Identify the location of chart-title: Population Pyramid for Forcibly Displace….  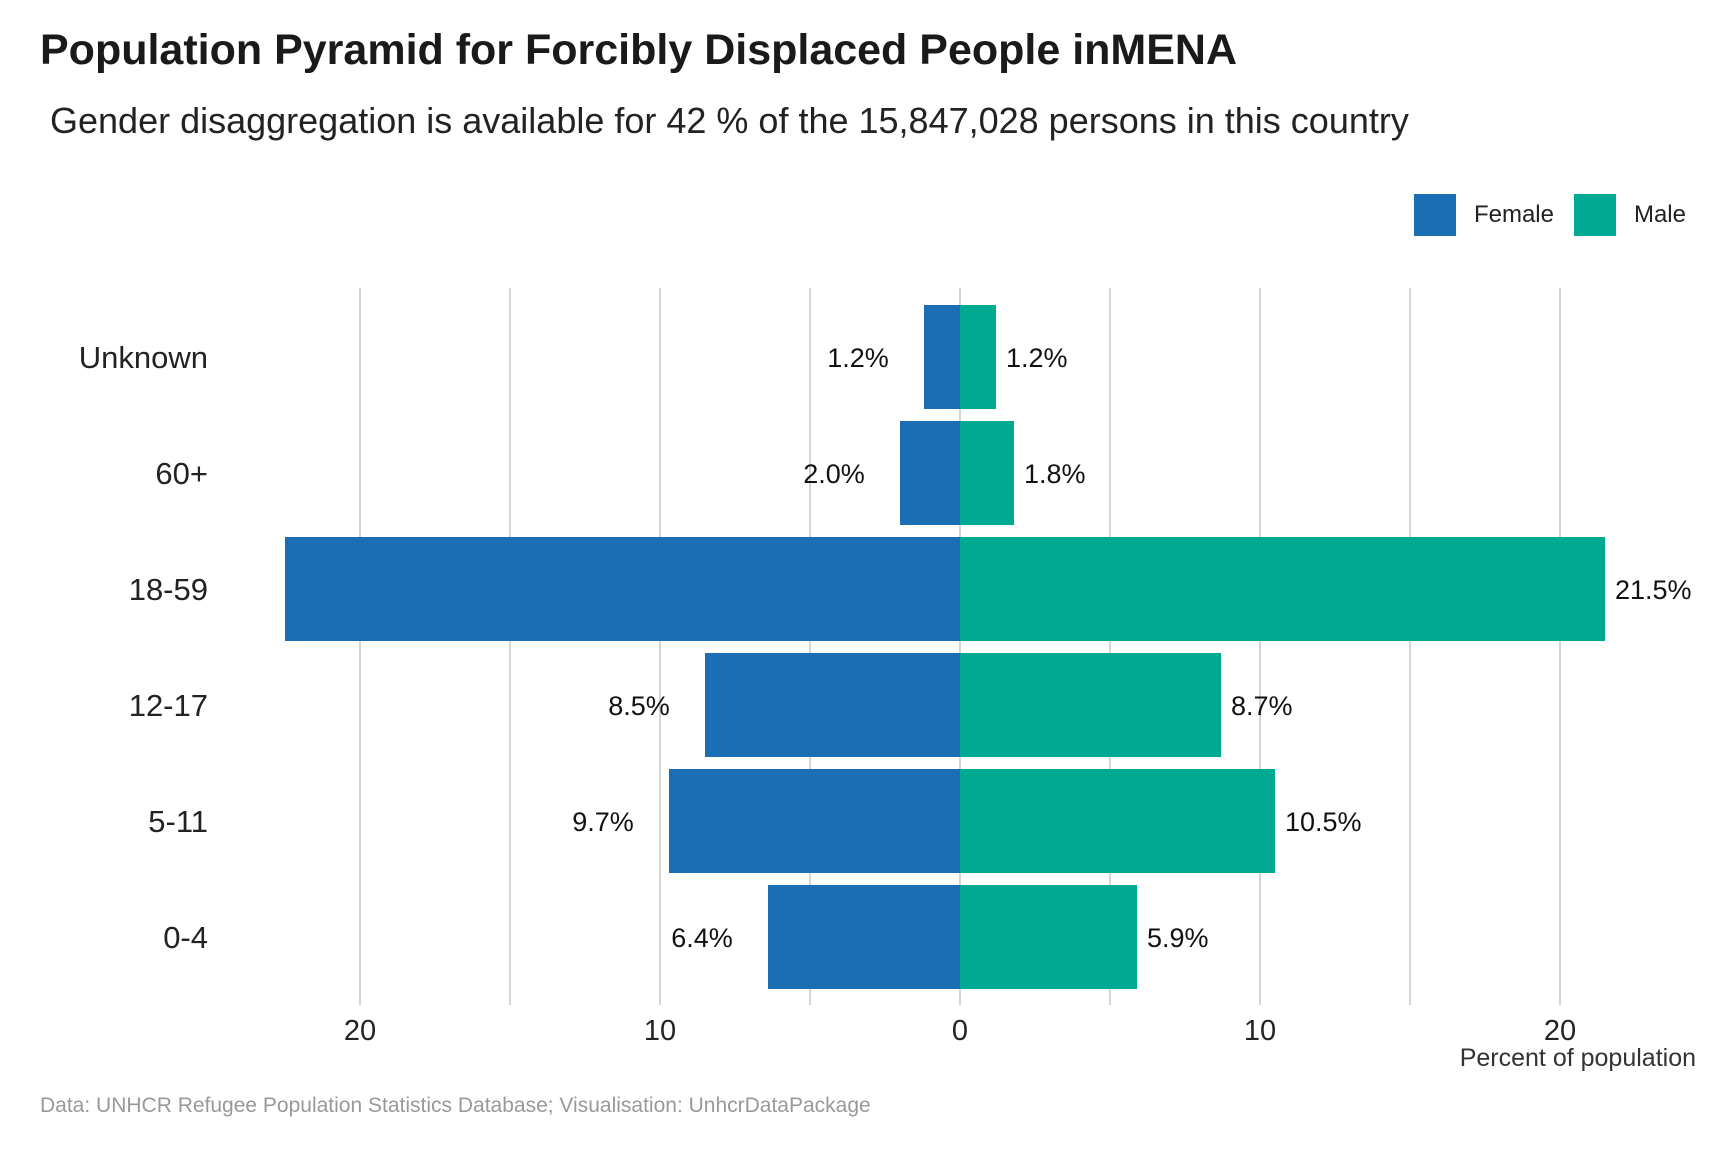
(639, 50).